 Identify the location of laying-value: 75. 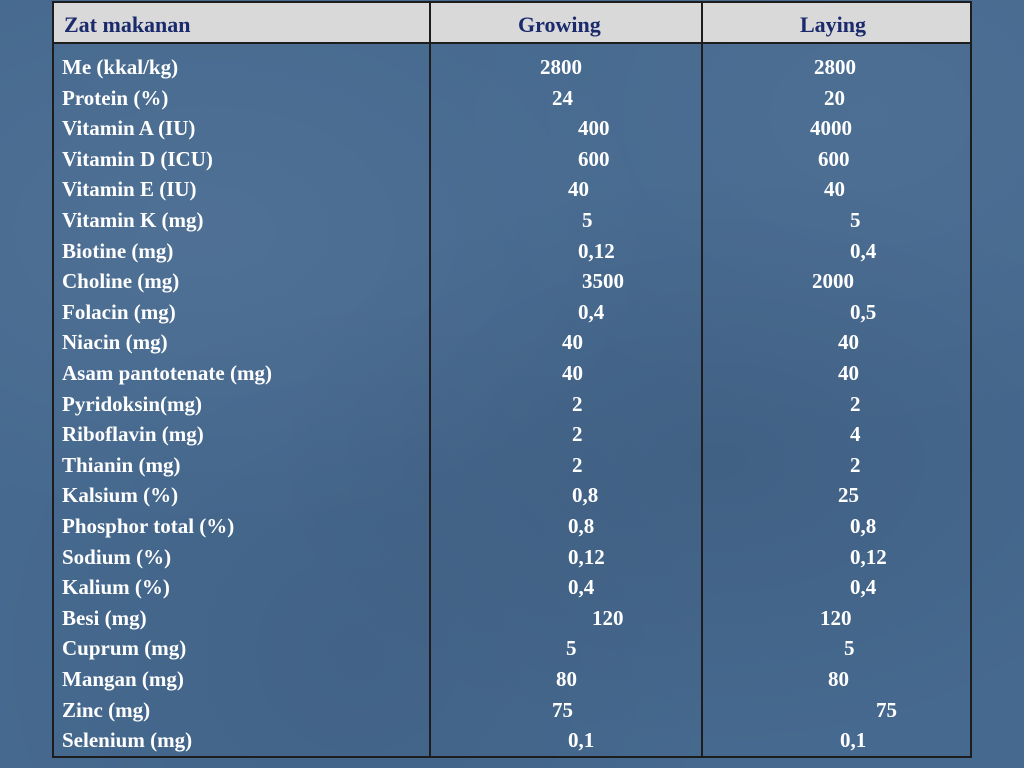
(886, 709).